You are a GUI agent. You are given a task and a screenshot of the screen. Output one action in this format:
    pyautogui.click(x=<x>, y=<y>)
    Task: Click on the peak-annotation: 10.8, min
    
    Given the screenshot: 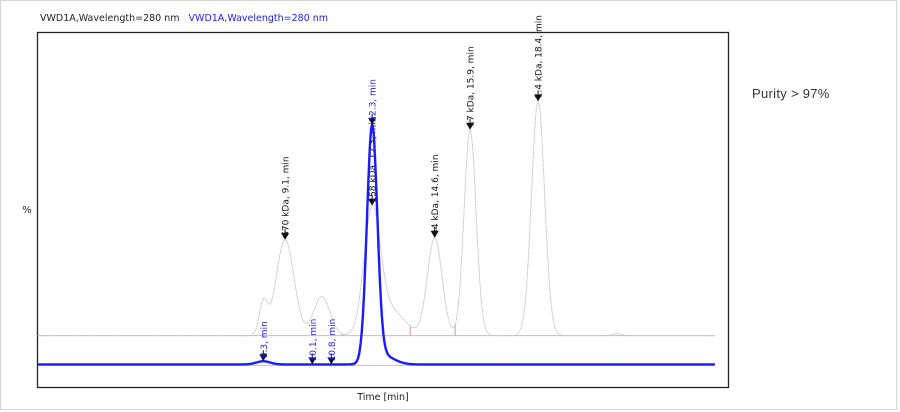 What is the action you would take?
    pyautogui.click(x=333, y=340)
    